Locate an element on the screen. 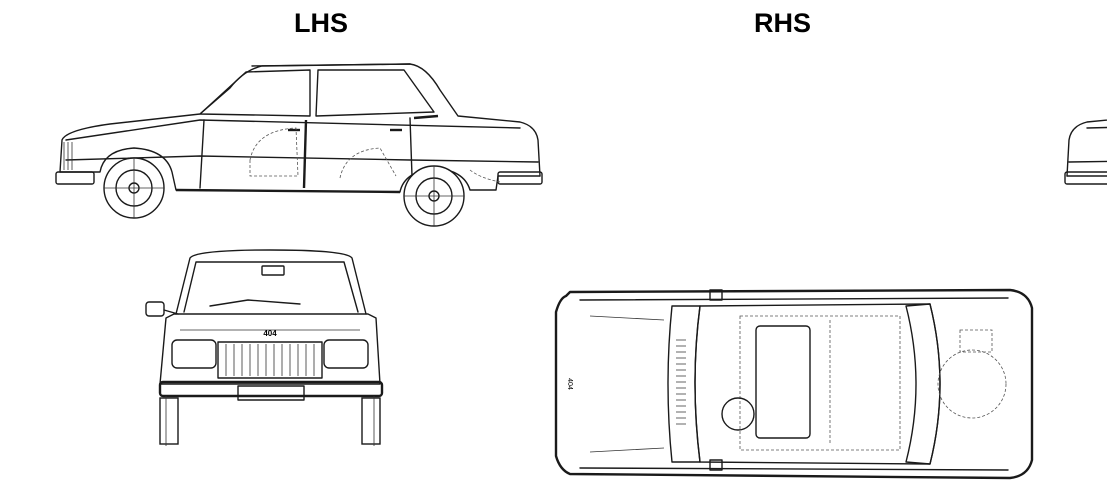  rhs-label: RHS is located at coordinates (783, 23).